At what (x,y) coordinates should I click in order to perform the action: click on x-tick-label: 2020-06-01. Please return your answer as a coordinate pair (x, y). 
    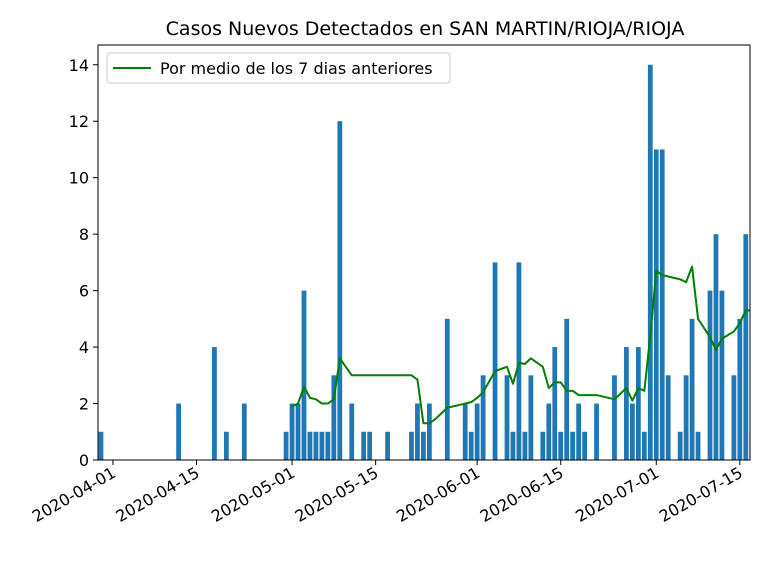
    Looking at the image, I should click on (438, 494).